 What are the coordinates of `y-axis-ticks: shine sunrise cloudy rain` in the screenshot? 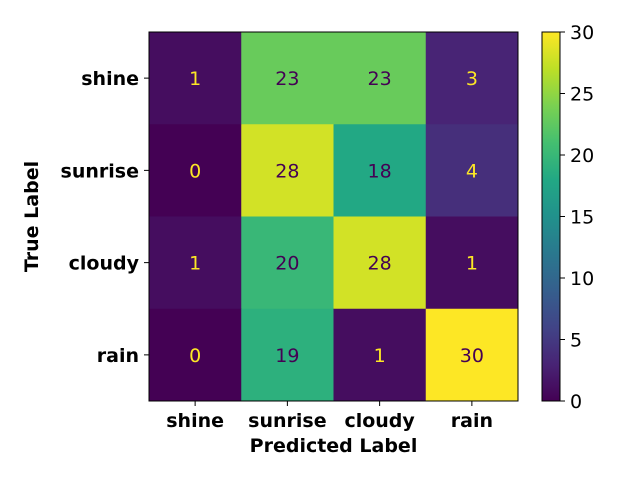 It's located at (105, 217).